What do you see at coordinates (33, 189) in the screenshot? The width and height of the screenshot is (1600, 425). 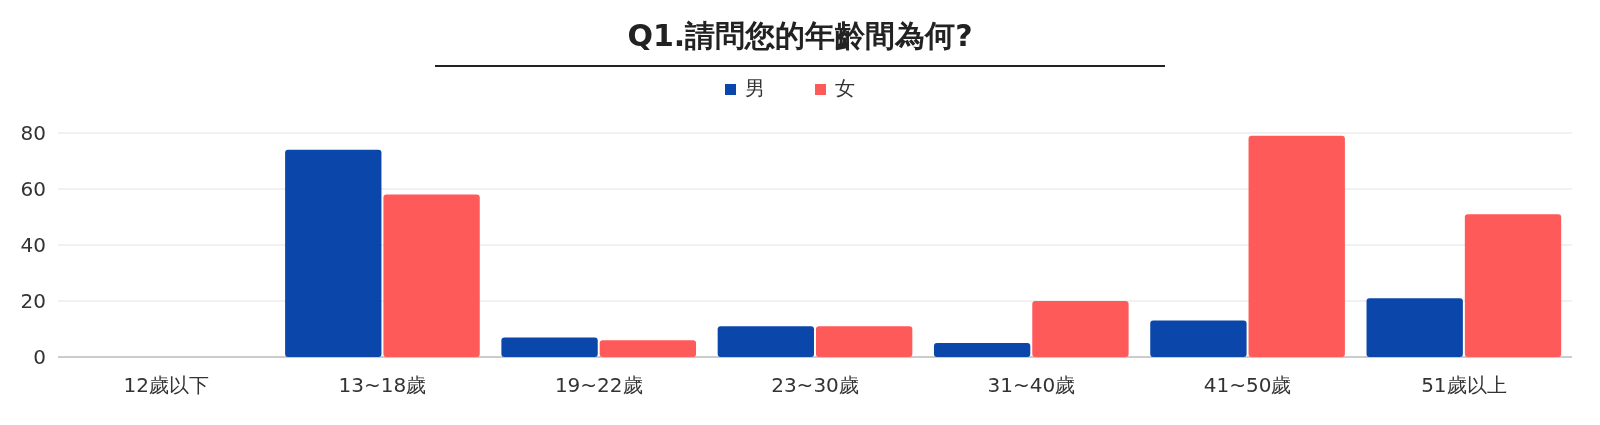 I see `y-tick-label: 60` at bounding box center [33, 189].